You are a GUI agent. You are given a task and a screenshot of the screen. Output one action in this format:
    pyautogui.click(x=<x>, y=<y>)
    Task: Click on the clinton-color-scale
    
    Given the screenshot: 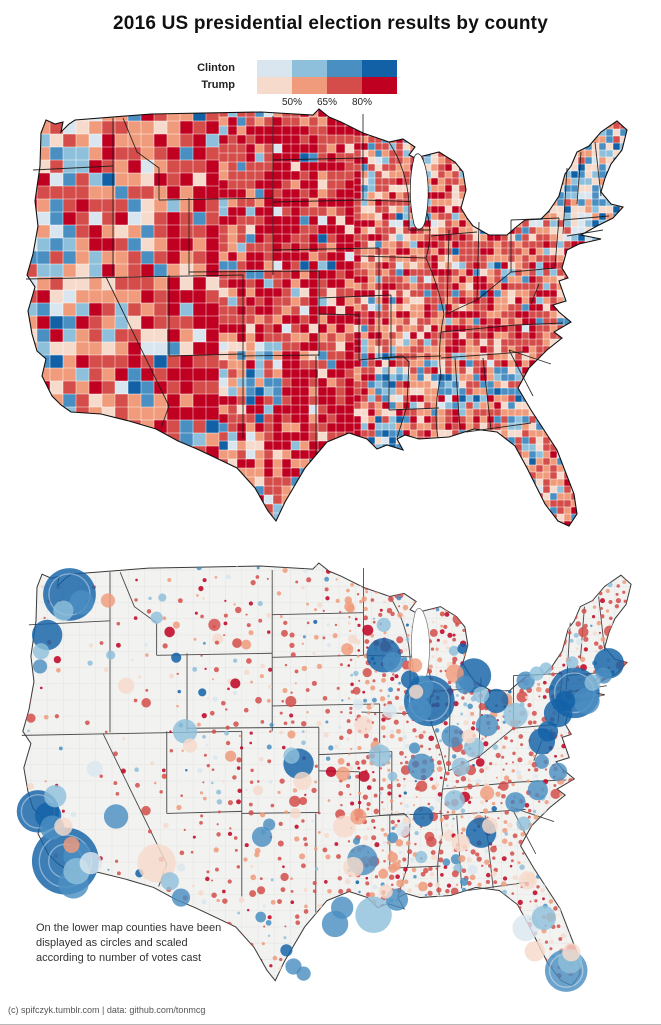 What is the action you would take?
    pyautogui.click(x=327, y=68)
    